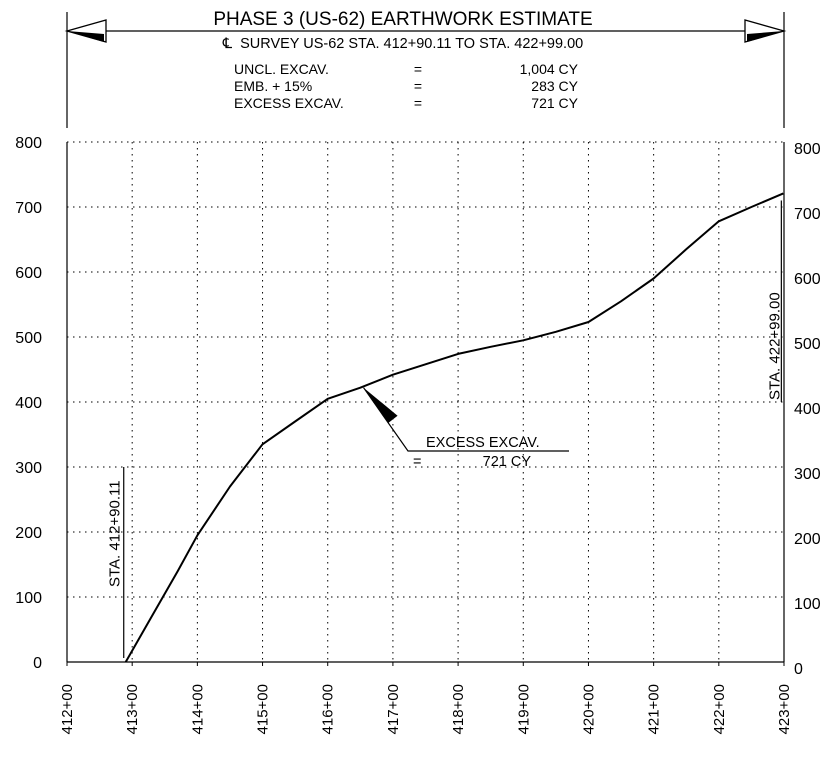 This screenshot has width=837, height=762. I want to click on summary-row: EXCESS EXCAV. = 721 CY, so click(406, 103).